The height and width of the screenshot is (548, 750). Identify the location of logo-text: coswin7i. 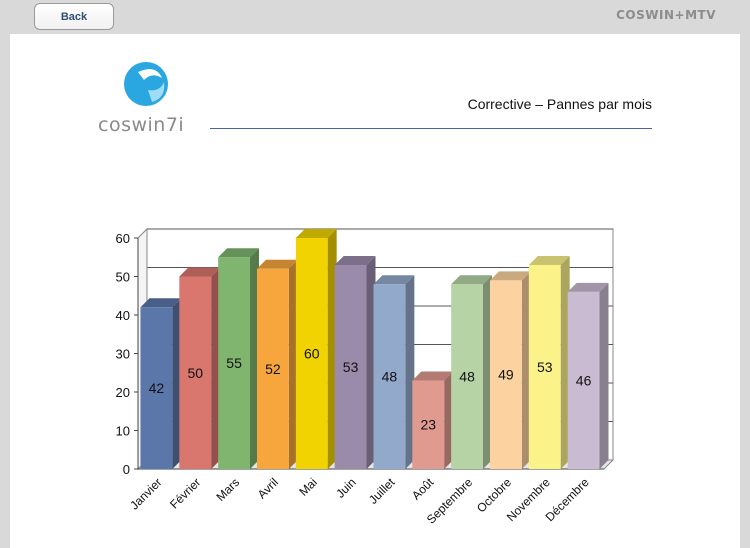
(141, 125).